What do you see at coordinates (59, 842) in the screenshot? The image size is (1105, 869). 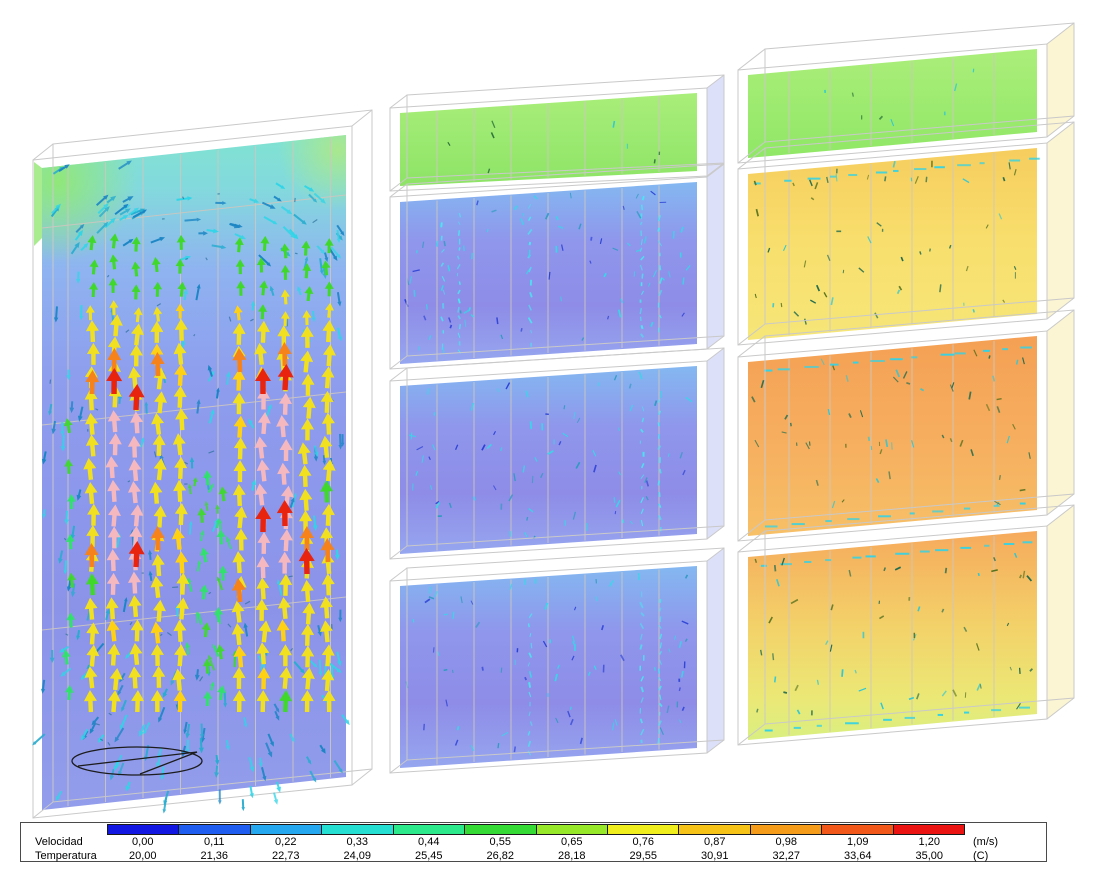 I see `legend-velocity-label: Velocidad` at bounding box center [59, 842].